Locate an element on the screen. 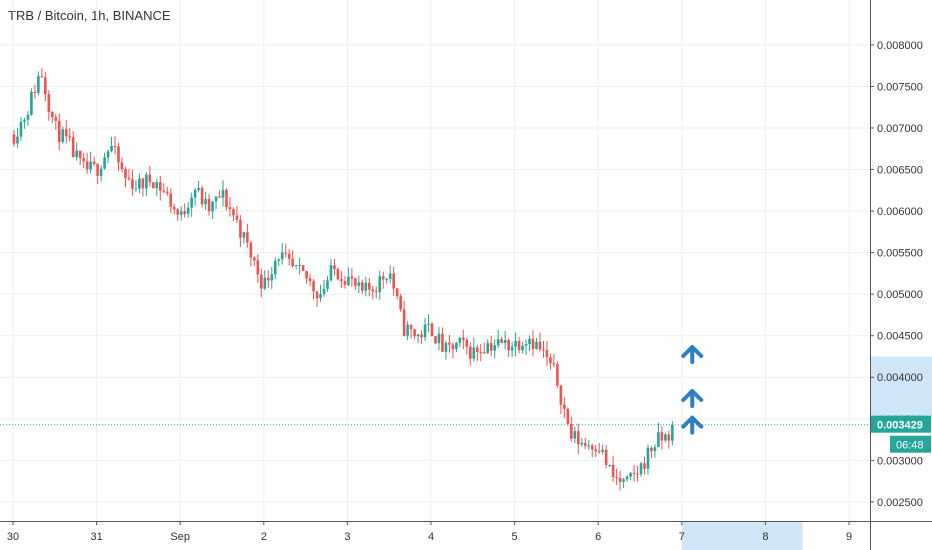 This screenshot has width=932, height=550. countdown-value: 06:48 is located at coordinates (910, 446).